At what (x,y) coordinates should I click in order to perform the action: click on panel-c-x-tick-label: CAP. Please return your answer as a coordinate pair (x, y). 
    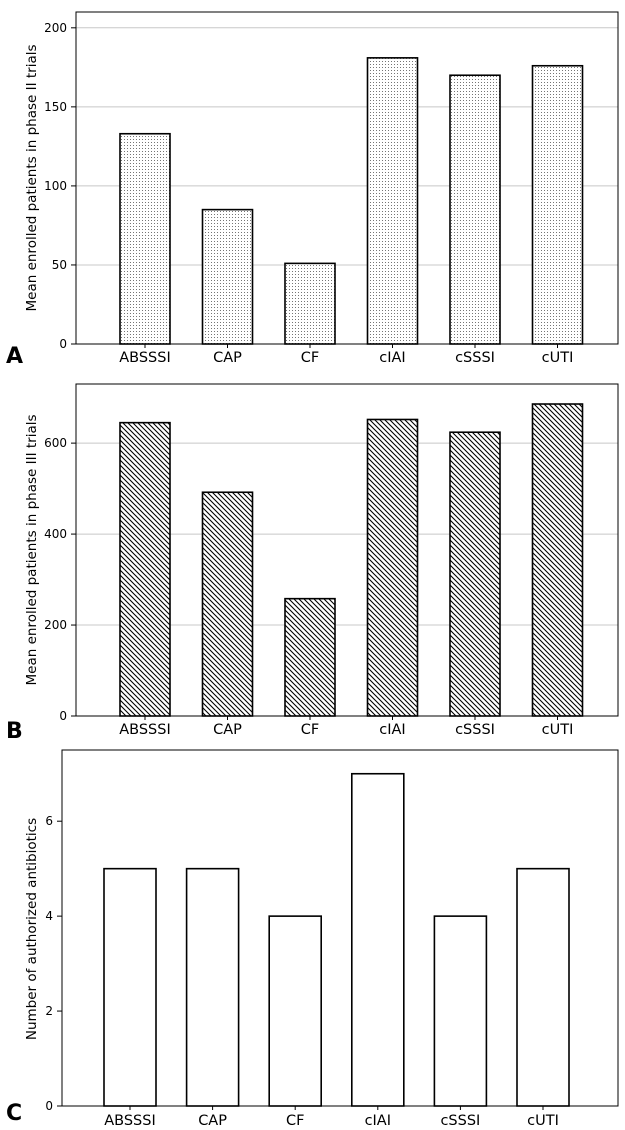
    Looking at the image, I should click on (212, 1121).